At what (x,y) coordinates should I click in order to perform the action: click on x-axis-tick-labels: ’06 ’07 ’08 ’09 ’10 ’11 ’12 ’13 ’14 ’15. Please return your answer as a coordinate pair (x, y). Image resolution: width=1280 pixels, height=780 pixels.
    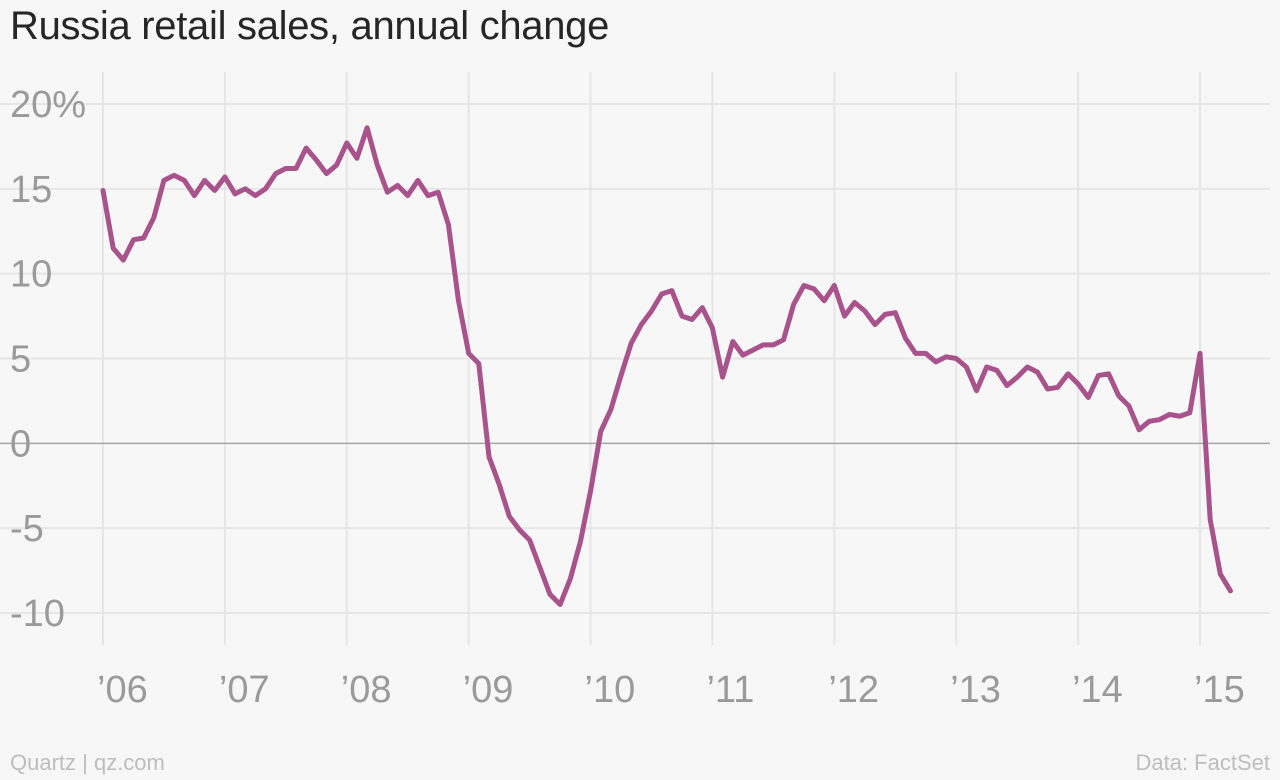
    Looking at the image, I should click on (671, 690).